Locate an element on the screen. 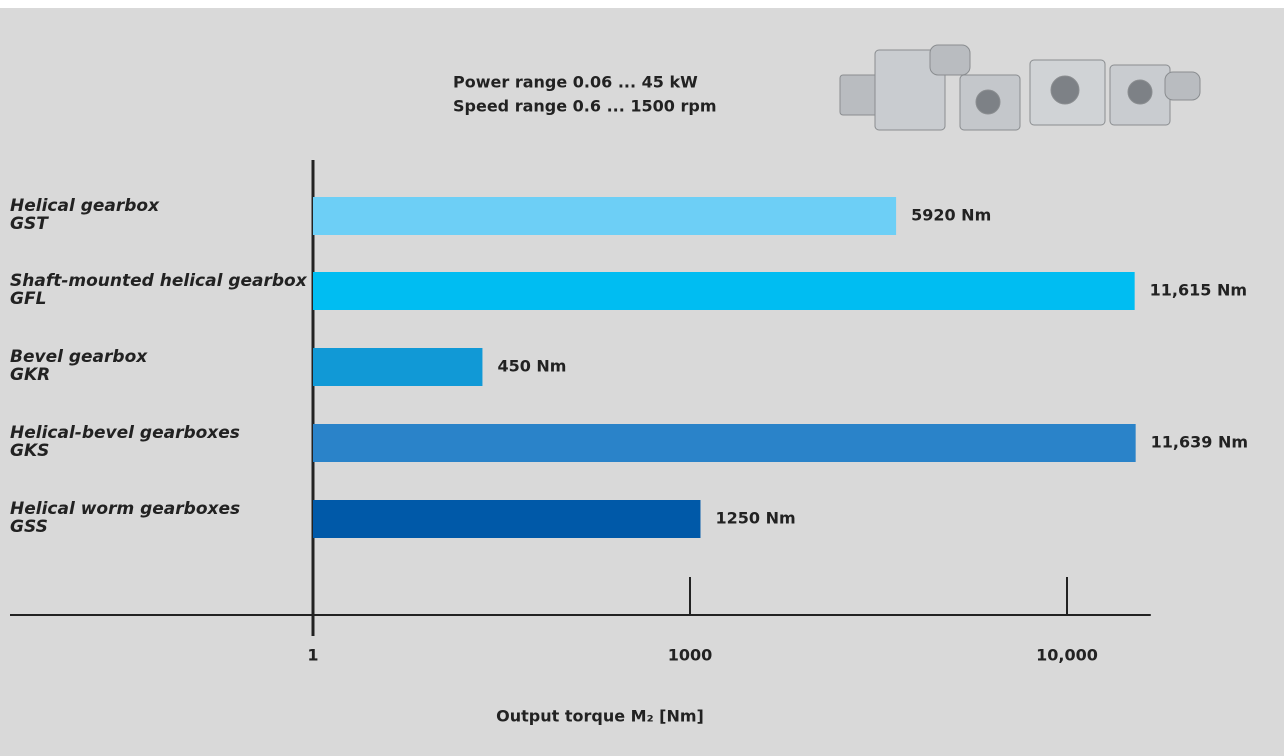 This screenshot has height=756, width=1284. value-label: 1250 Nm is located at coordinates (755, 518).